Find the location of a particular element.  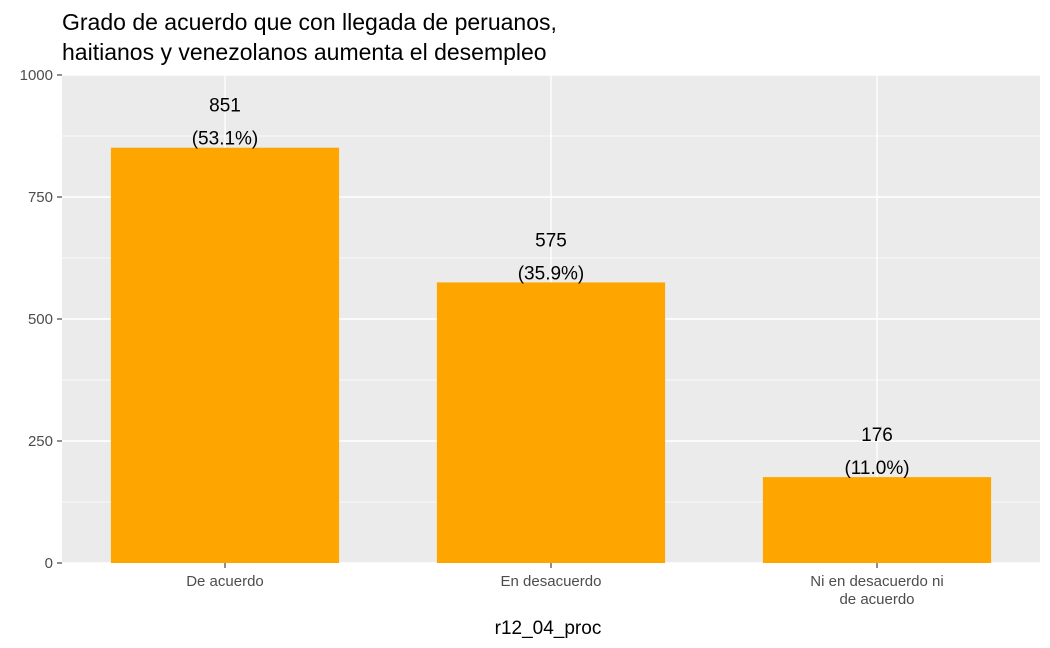

y-tick-label: 750 is located at coordinates (40, 197).